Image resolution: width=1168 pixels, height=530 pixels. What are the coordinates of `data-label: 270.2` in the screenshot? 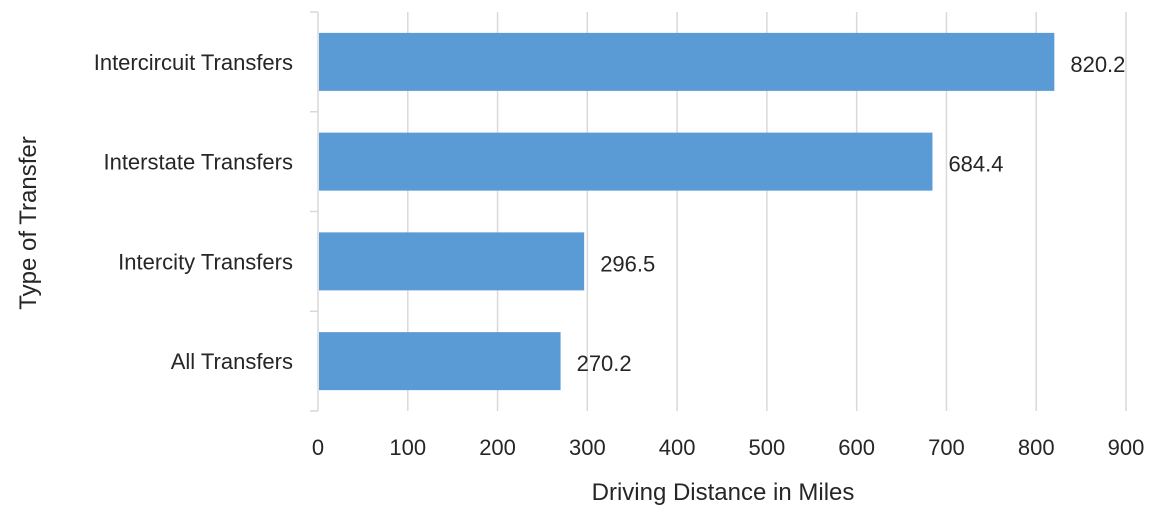 It's located at (604, 363).